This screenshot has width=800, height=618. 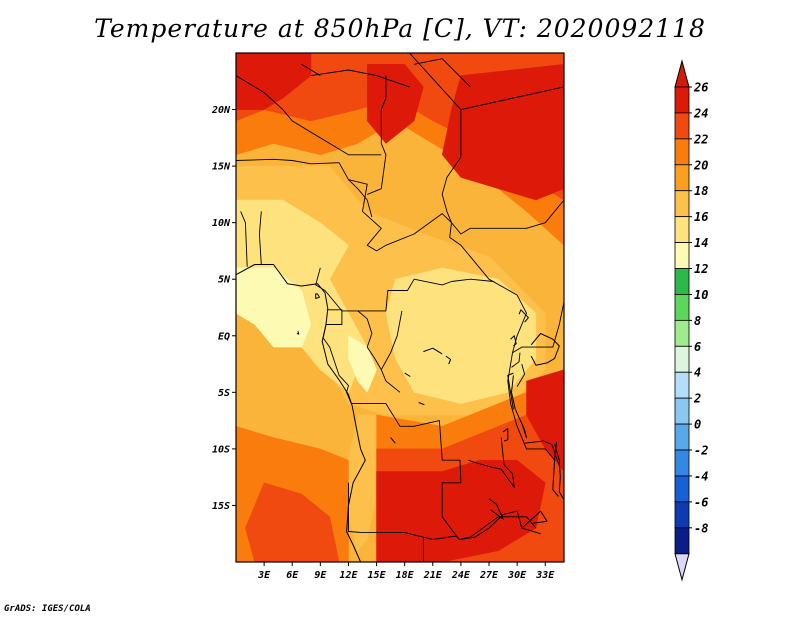 I want to click on colorbar-label: 16, so click(x=701, y=217).